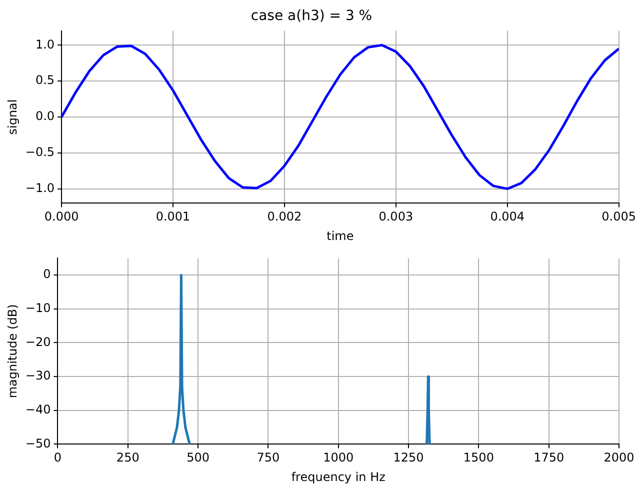 This screenshot has width=639, height=489. Describe the element at coordinates (45, 44) in the screenshot. I see `y-tick-label: 1.0` at that location.